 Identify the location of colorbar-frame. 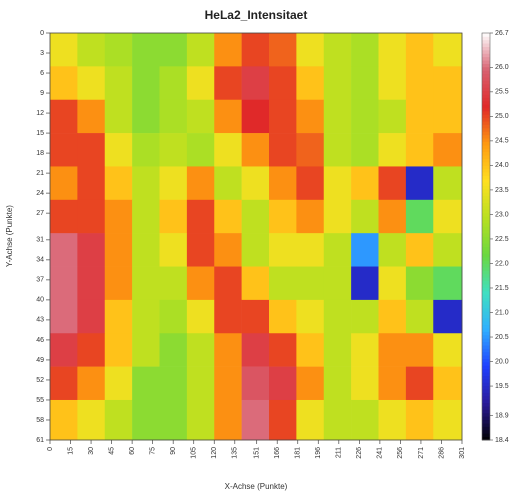
(486, 236).